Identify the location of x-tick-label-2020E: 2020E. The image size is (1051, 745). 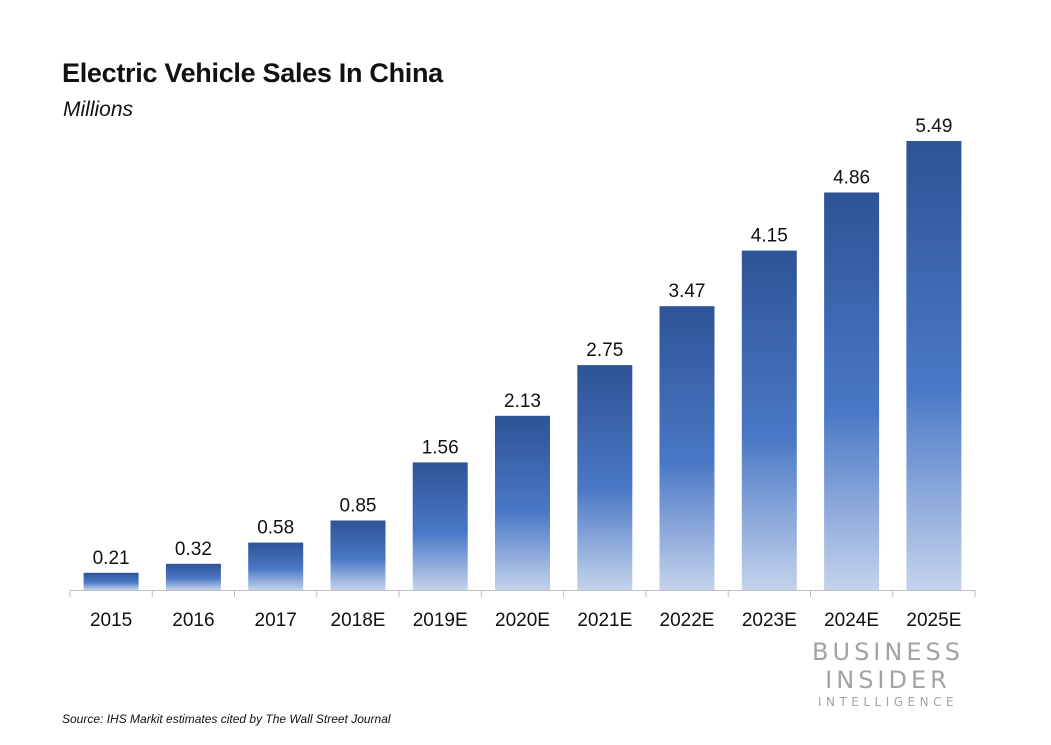
(522, 620).